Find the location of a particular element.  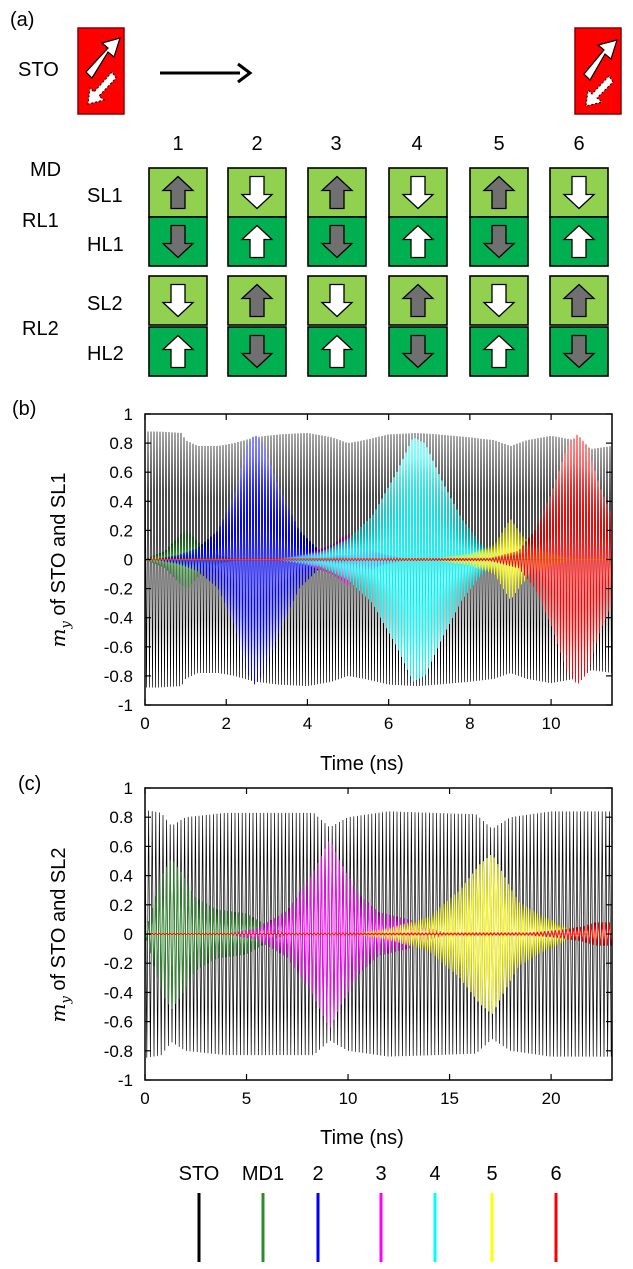

chart-b-xlabel: Time (ns) is located at coordinates (362, 764).